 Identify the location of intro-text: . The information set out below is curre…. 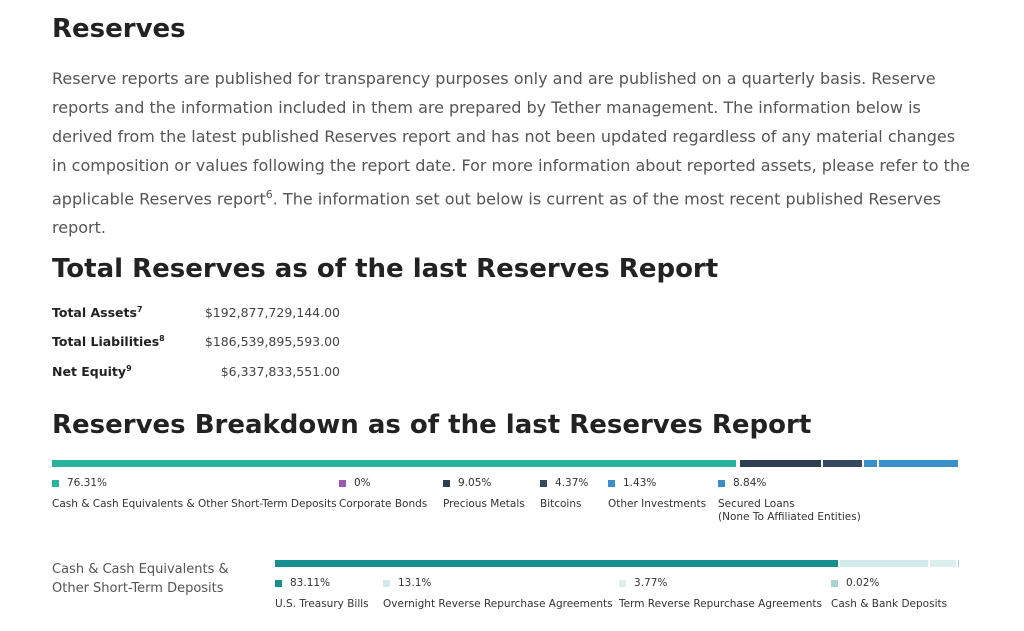
(497, 213).